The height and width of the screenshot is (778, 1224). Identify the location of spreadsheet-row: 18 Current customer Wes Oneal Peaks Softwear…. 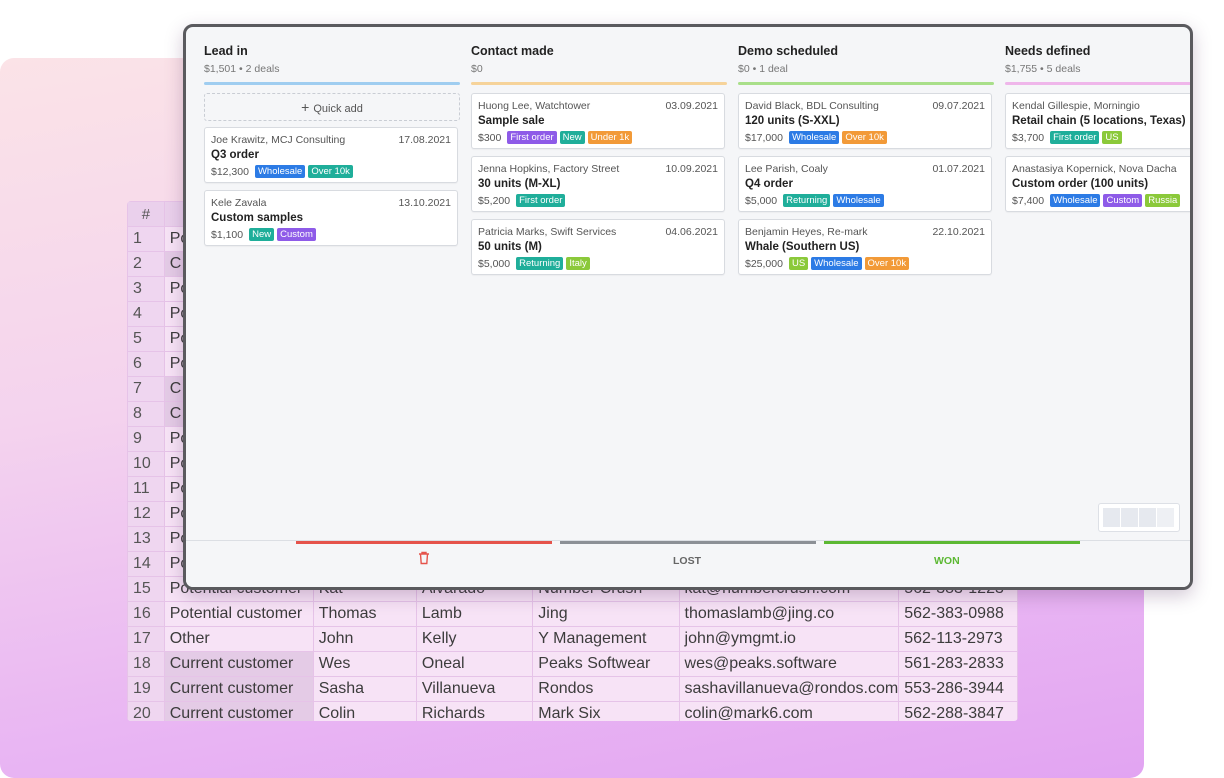
(572, 664).